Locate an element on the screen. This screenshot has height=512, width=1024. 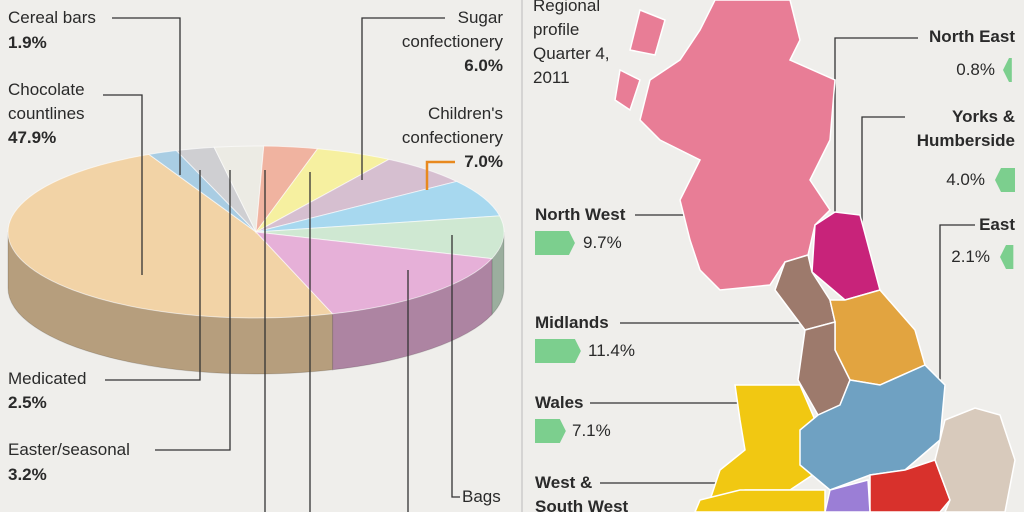
region-name: Yorks & Humberside is located at coordinates (965, 128).